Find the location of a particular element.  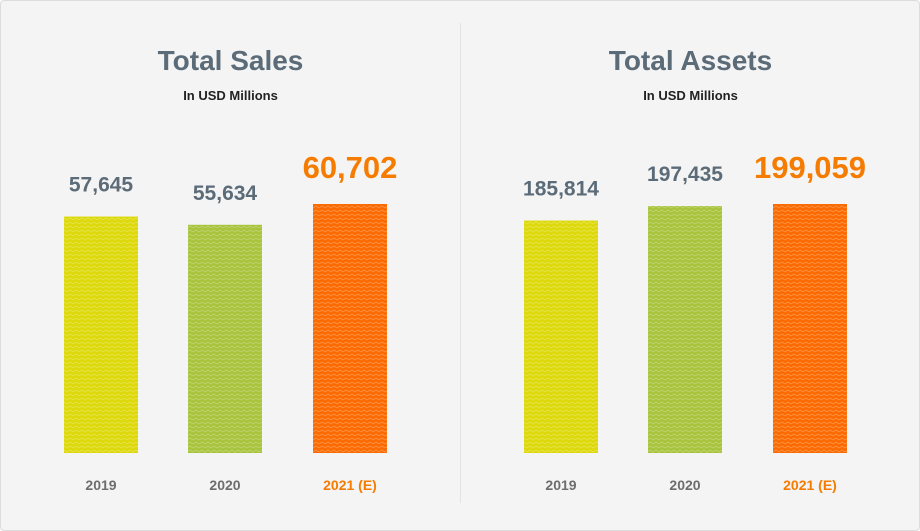

sales-category-label: 2021 (E) is located at coordinates (350, 485).